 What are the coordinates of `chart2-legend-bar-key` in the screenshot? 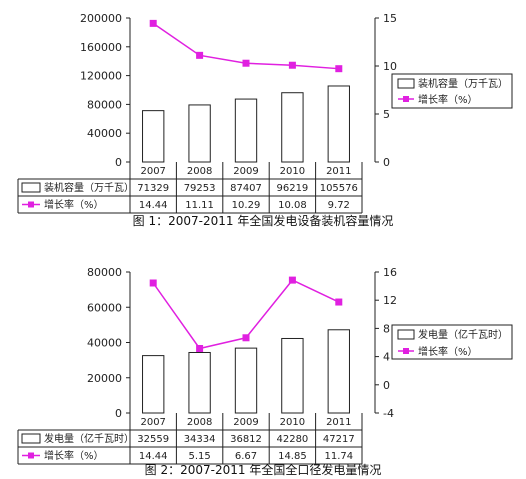 It's located at (406, 334).